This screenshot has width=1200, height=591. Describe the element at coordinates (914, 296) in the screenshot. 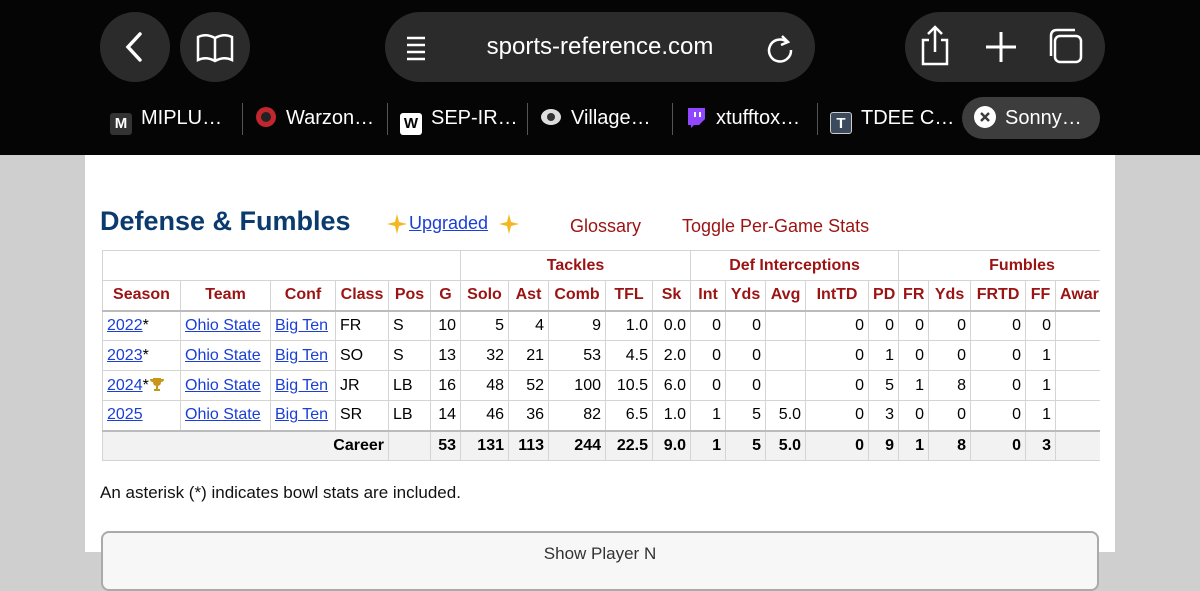

I see `column-header: FR` at that location.